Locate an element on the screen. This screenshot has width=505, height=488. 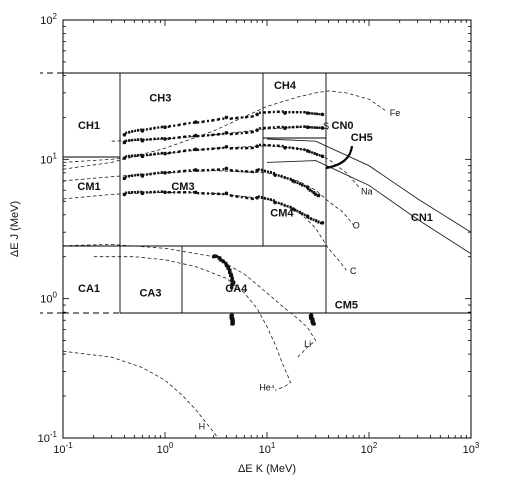
point-cluster-cluster-li is located at coordinates (312, 319).